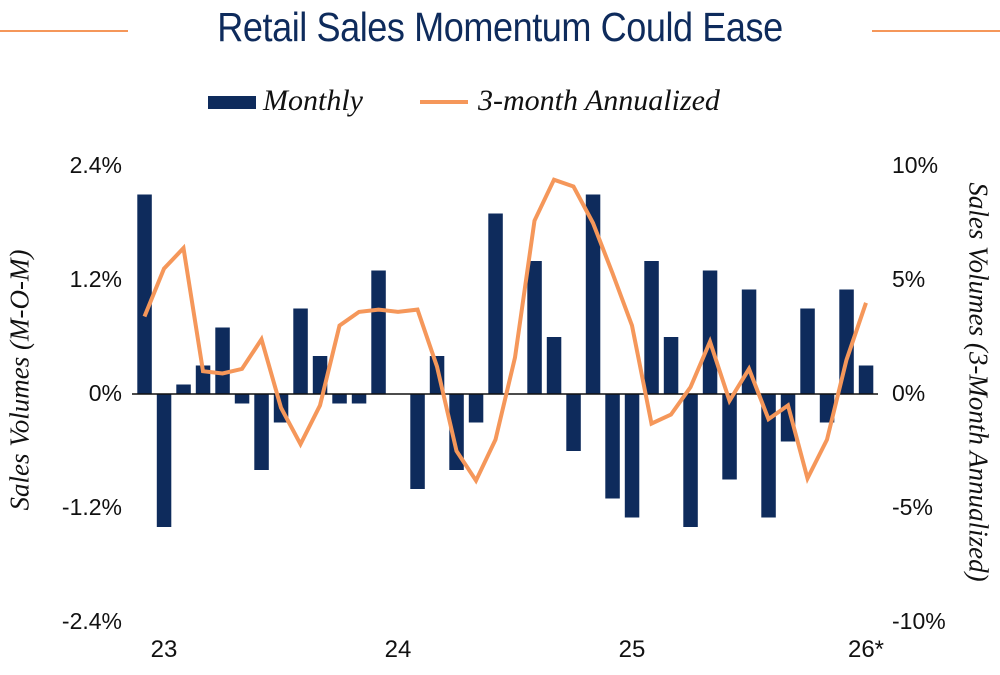 This screenshot has height=675, width=1000. I want to click on y-tick-left: -1.2%, so click(91, 507).